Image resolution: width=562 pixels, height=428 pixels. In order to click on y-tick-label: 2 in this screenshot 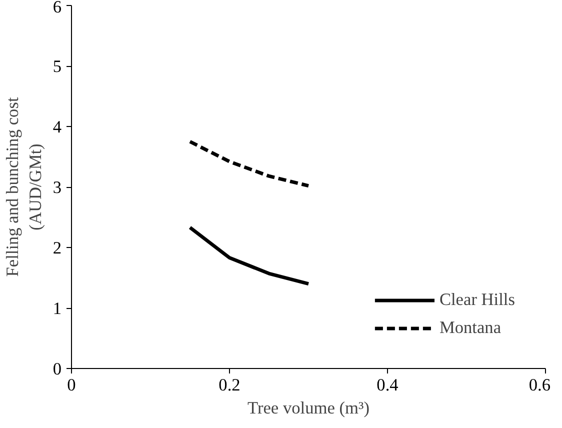, I will do `click(57, 248)`.